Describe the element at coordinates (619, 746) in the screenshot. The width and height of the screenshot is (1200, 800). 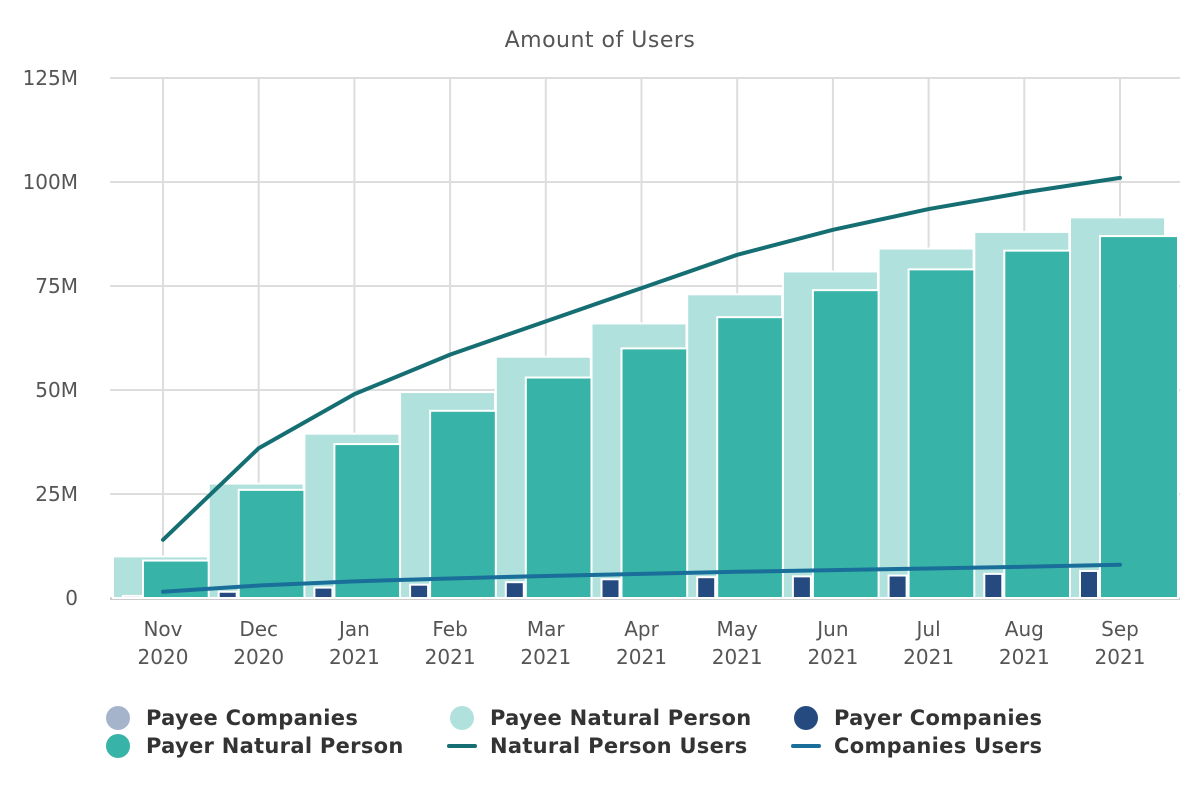
I see `legend-label: Natural Person Users` at that location.